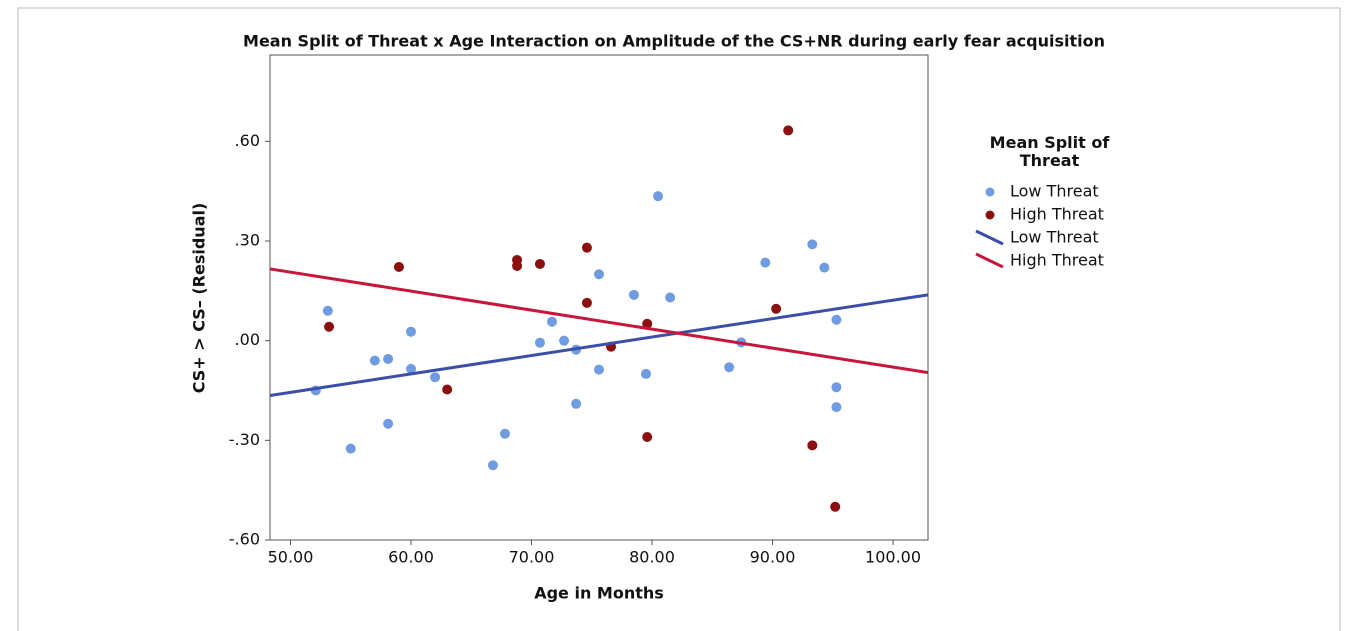  Describe the element at coordinates (1049, 151) in the screenshot. I see `legend-title: Mean Split of Threat` at that location.